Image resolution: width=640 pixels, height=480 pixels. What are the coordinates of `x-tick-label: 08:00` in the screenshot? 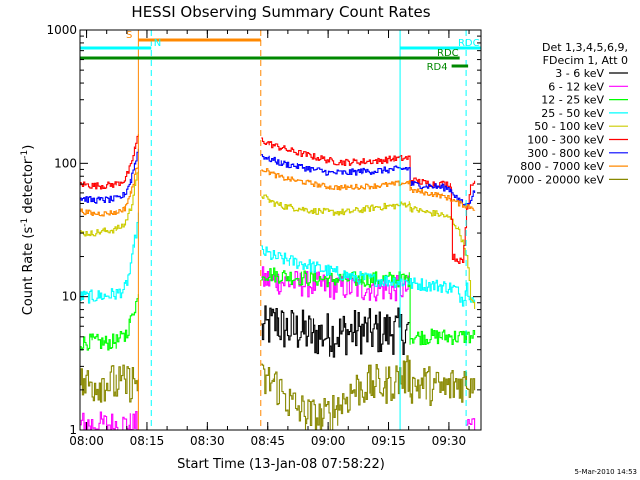 It's located at (86, 441).